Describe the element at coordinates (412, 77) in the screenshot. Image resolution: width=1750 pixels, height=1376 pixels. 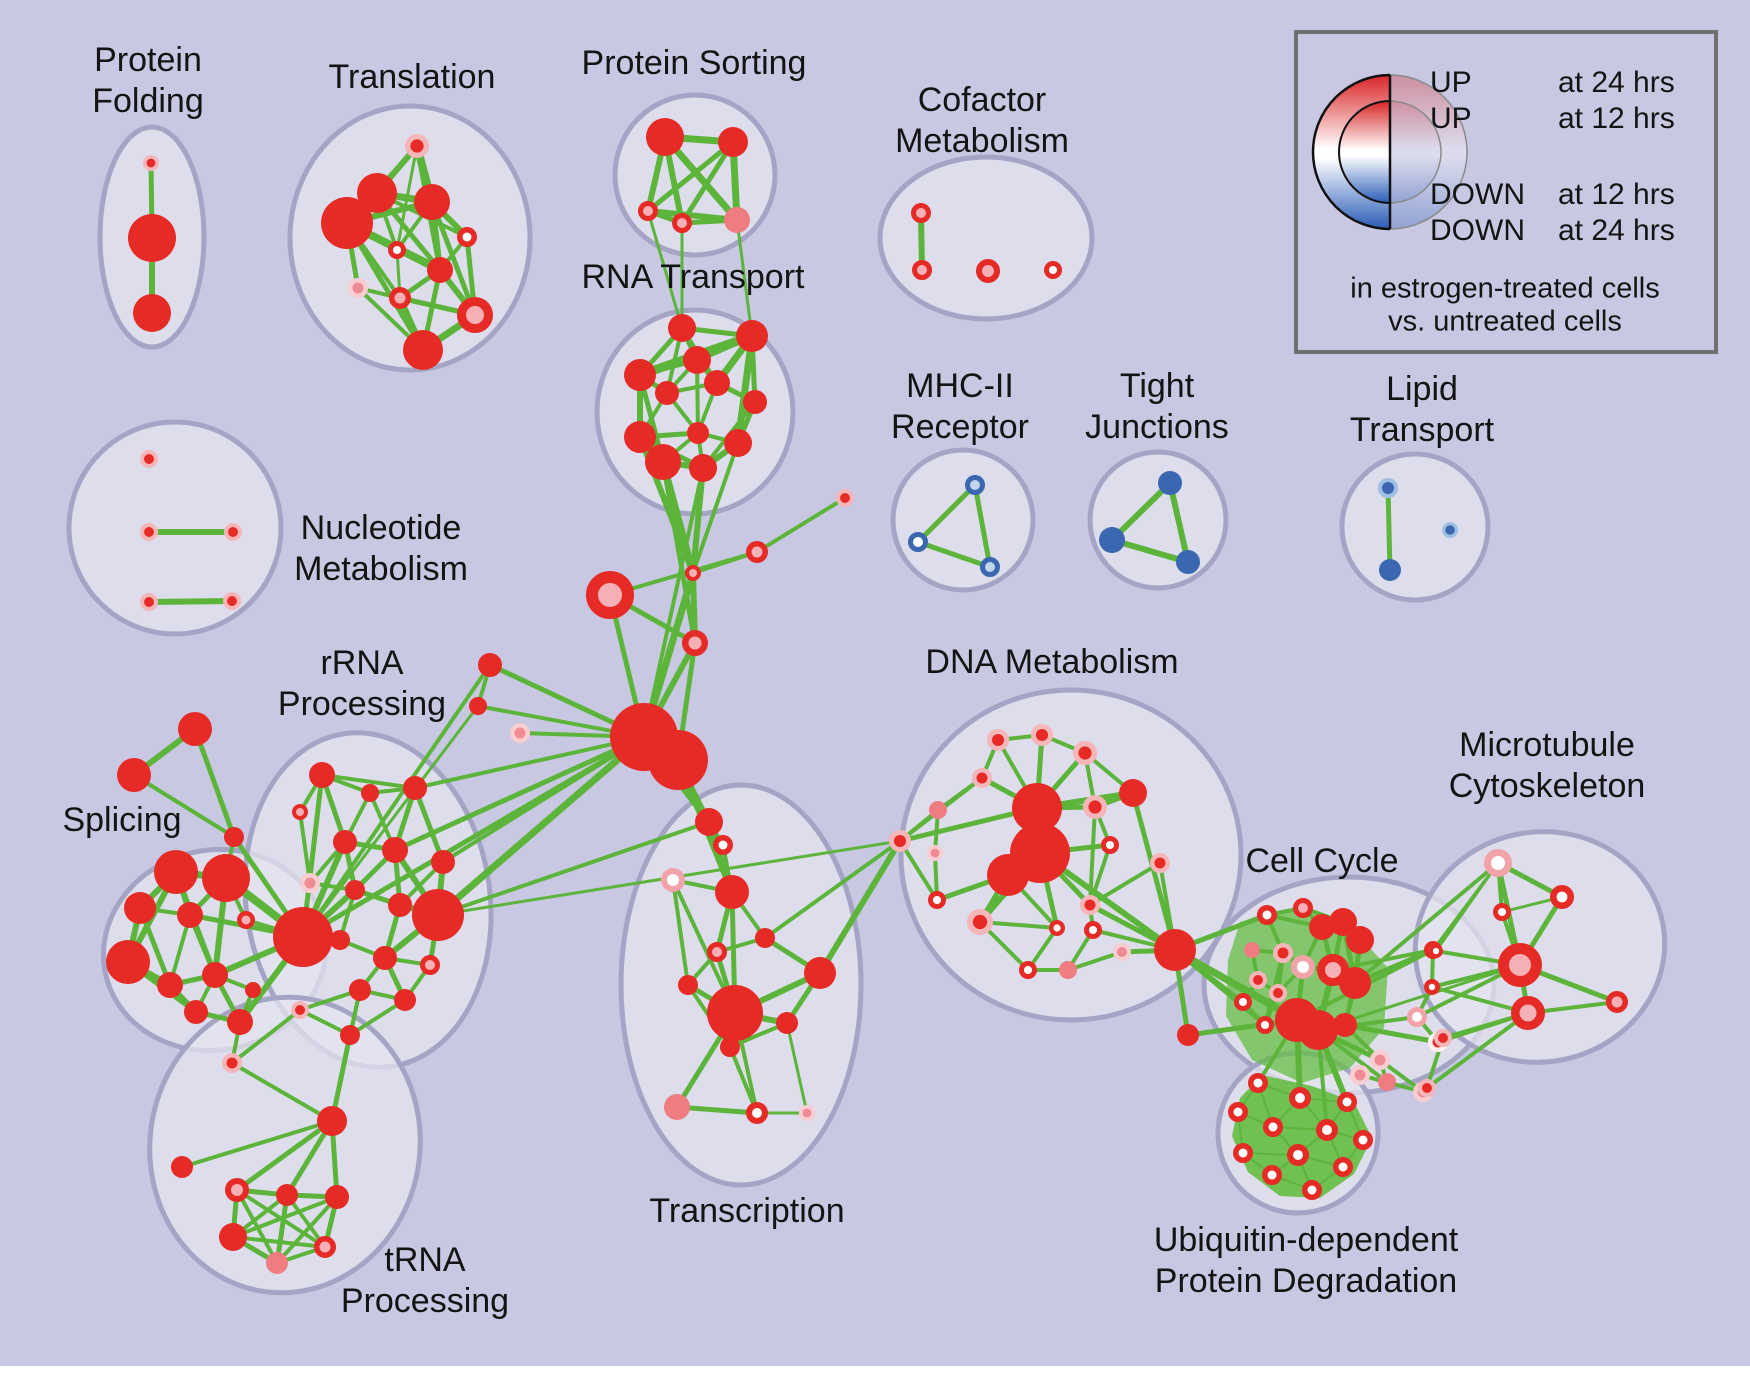
I see `cluster-translation-label: Translation` at that location.